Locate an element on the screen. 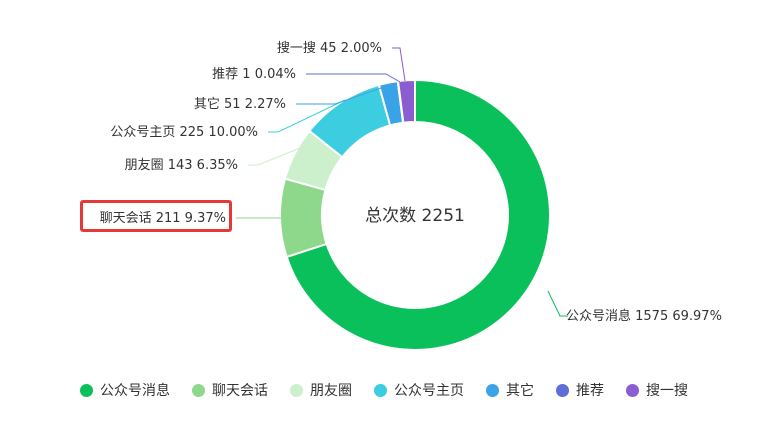 Image resolution: width=777 pixels, height=433 pixels. legend-item-3: 公众号主页 is located at coordinates (419, 390).